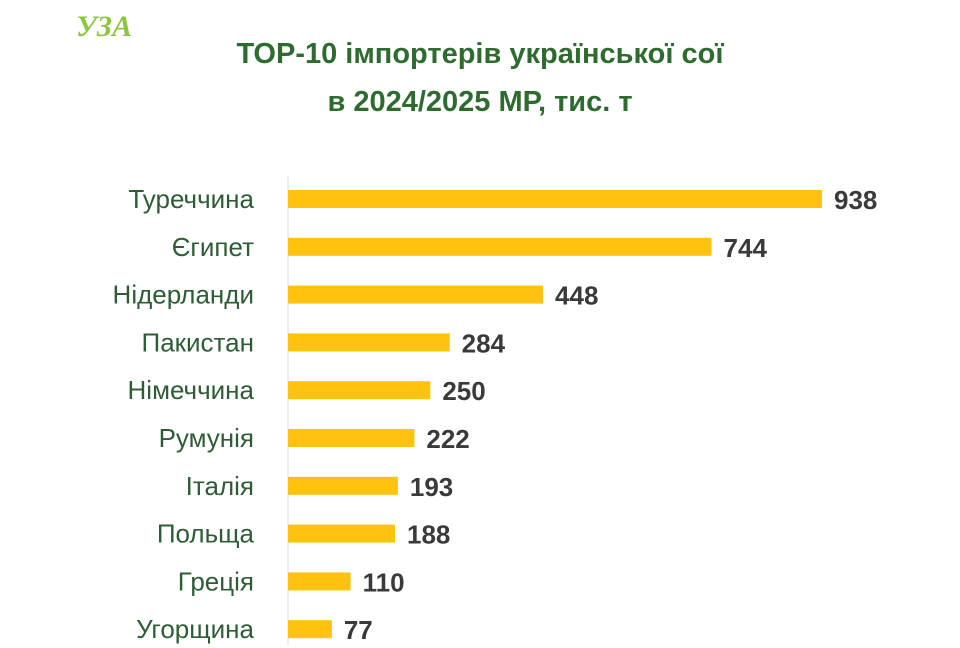 This screenshot has width=960, height=648. I want to click on value-label: 193, so click(431, 487).